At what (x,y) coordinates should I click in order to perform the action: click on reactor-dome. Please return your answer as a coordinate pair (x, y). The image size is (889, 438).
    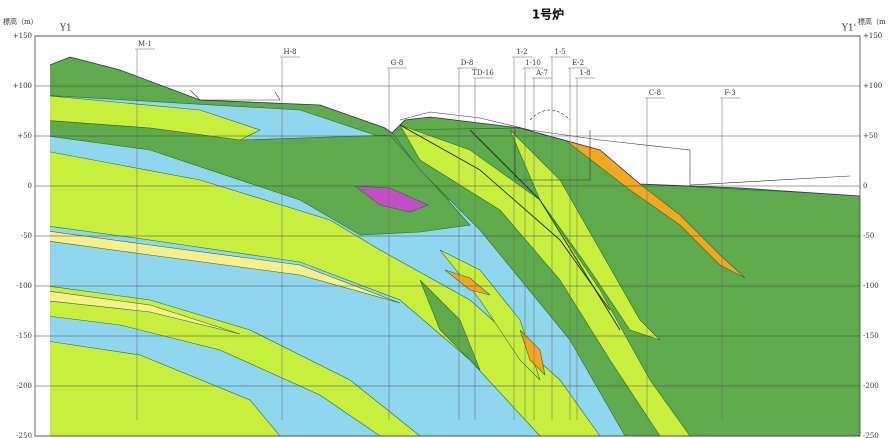
    Looking at the image, I should click on (550, 115).